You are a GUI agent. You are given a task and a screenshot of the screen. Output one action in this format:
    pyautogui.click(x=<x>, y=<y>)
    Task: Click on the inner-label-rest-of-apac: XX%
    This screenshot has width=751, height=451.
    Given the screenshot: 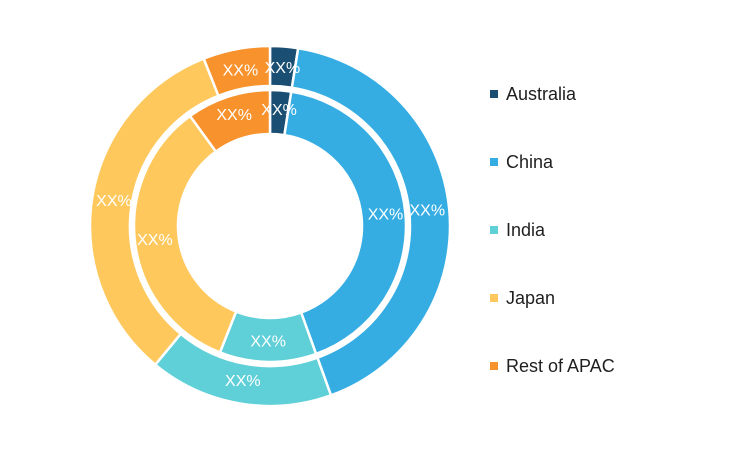 What is the action you would take?
    pyautogui.click(x=234, y=115)
    